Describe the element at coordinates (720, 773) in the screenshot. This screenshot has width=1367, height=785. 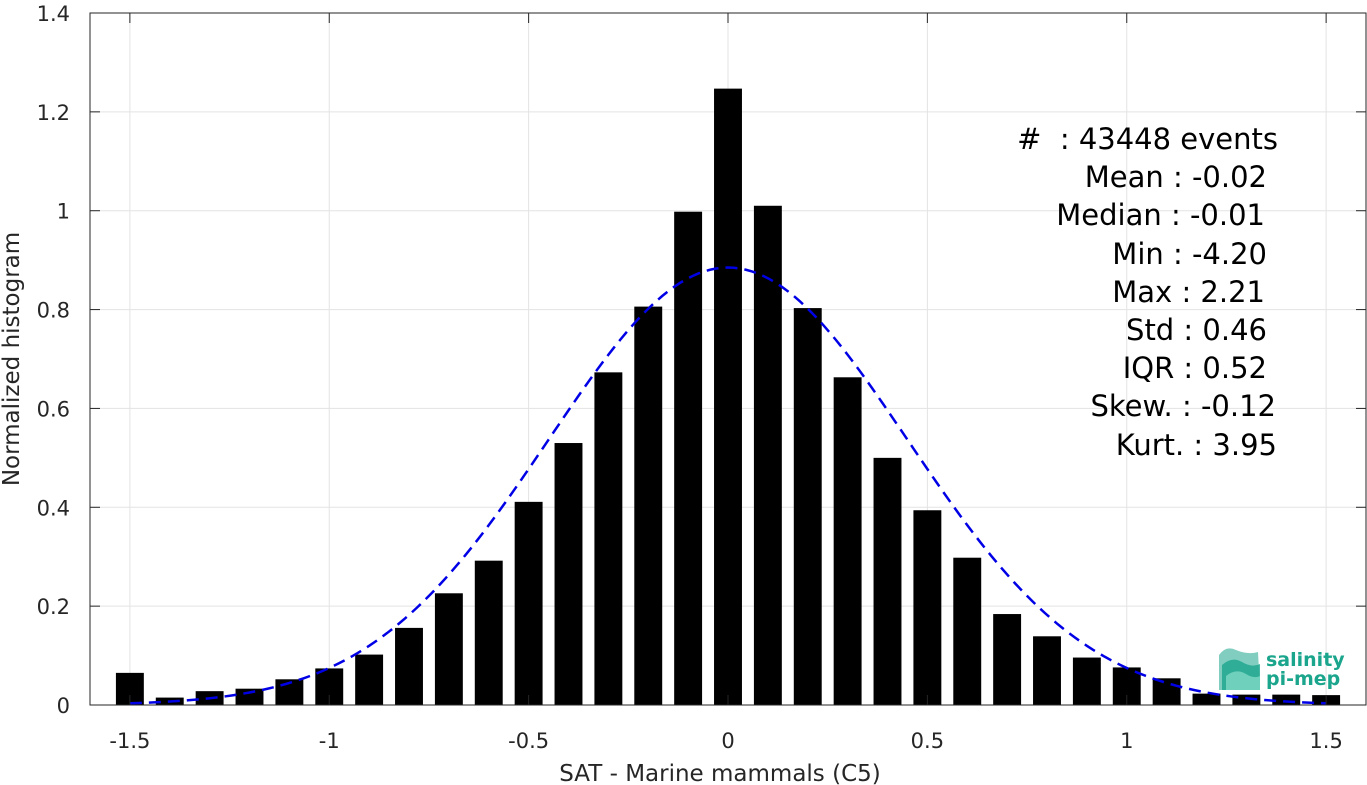
I see `x-axis-label: SAT - Marine mammals (C5)` at that location.